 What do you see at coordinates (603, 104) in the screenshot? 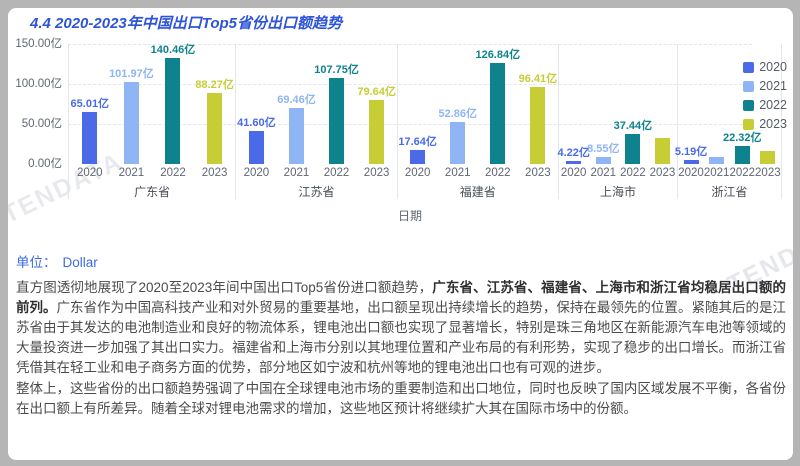
I see `bar-slot: 8.55亿` at bounding box center [603, 104].